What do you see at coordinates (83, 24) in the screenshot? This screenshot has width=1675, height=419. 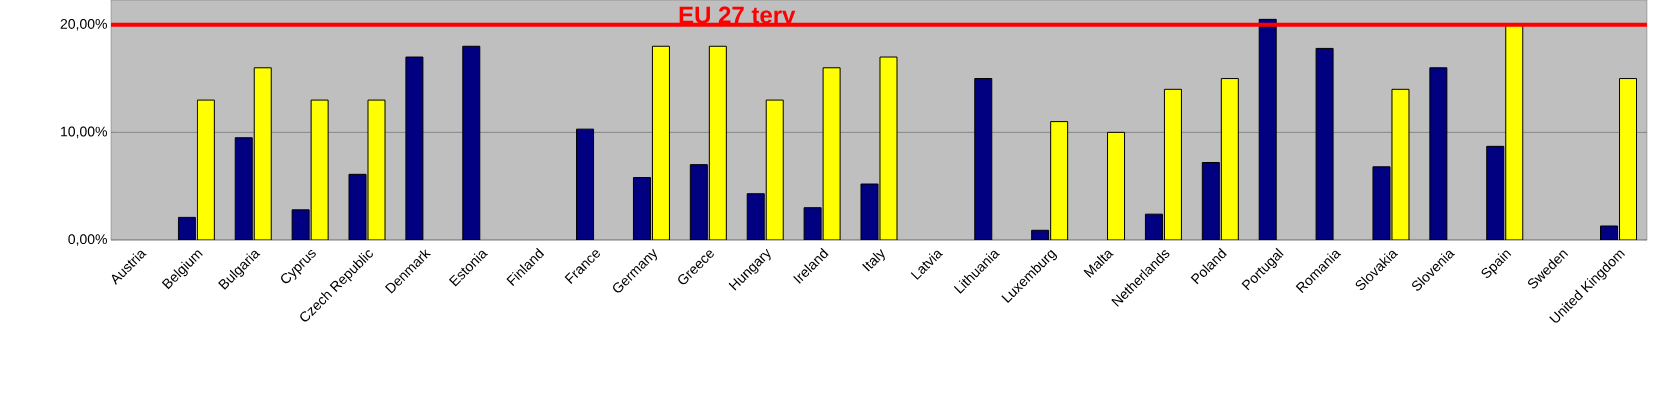 I see `y-tick-label: 20,00%` at bounding box center [83, 24].